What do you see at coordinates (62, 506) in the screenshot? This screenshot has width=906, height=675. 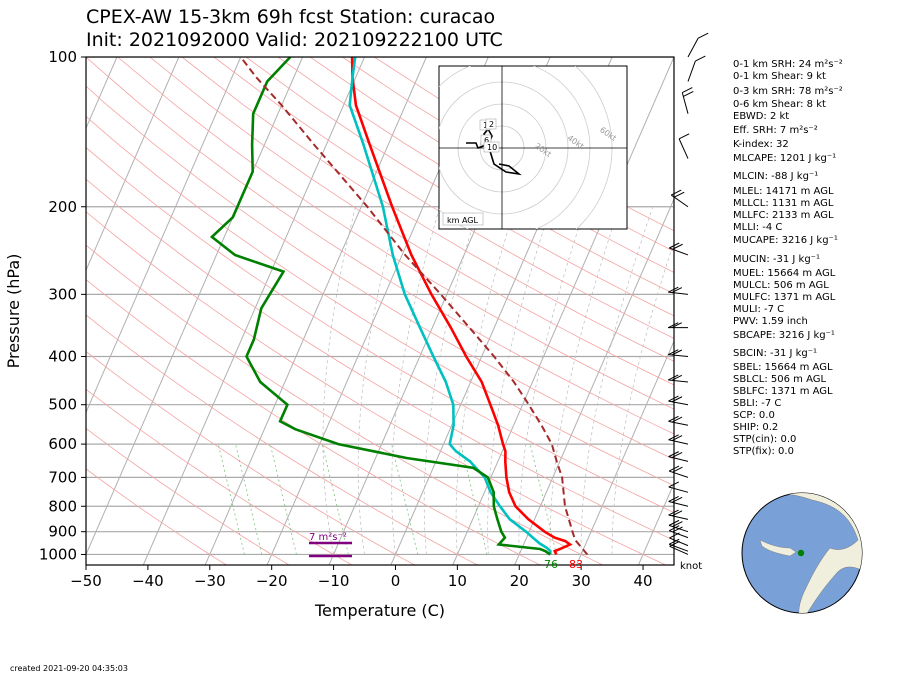 I see `y-tick-label: 800` at bounding box center [62, 506].